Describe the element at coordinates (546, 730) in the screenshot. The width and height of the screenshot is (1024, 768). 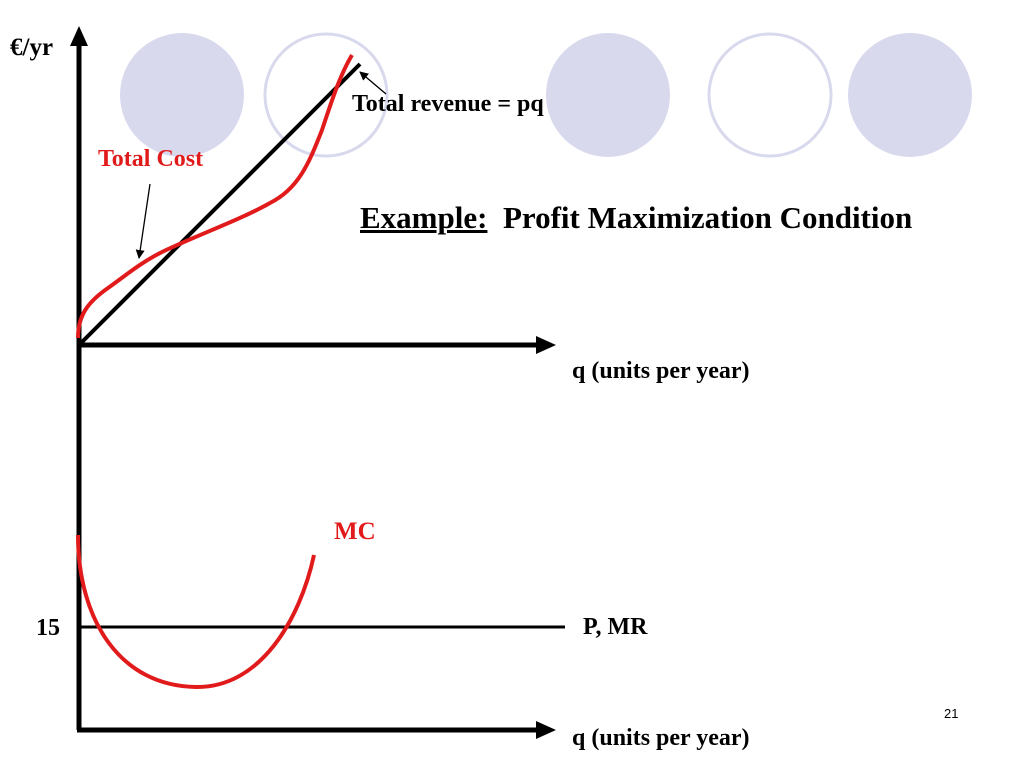
I see `bottom-x-axis-arrowhead` at that location.